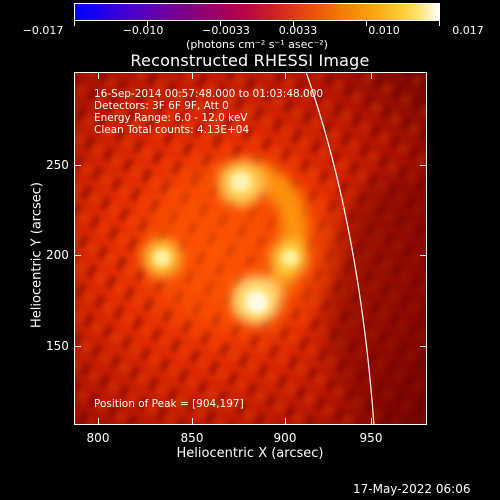 The width and height of the screenshot is (500, 500). Describe the element at coordinates (57, 346) in the screenshot. I see `y-tick-label: 150` at that location.